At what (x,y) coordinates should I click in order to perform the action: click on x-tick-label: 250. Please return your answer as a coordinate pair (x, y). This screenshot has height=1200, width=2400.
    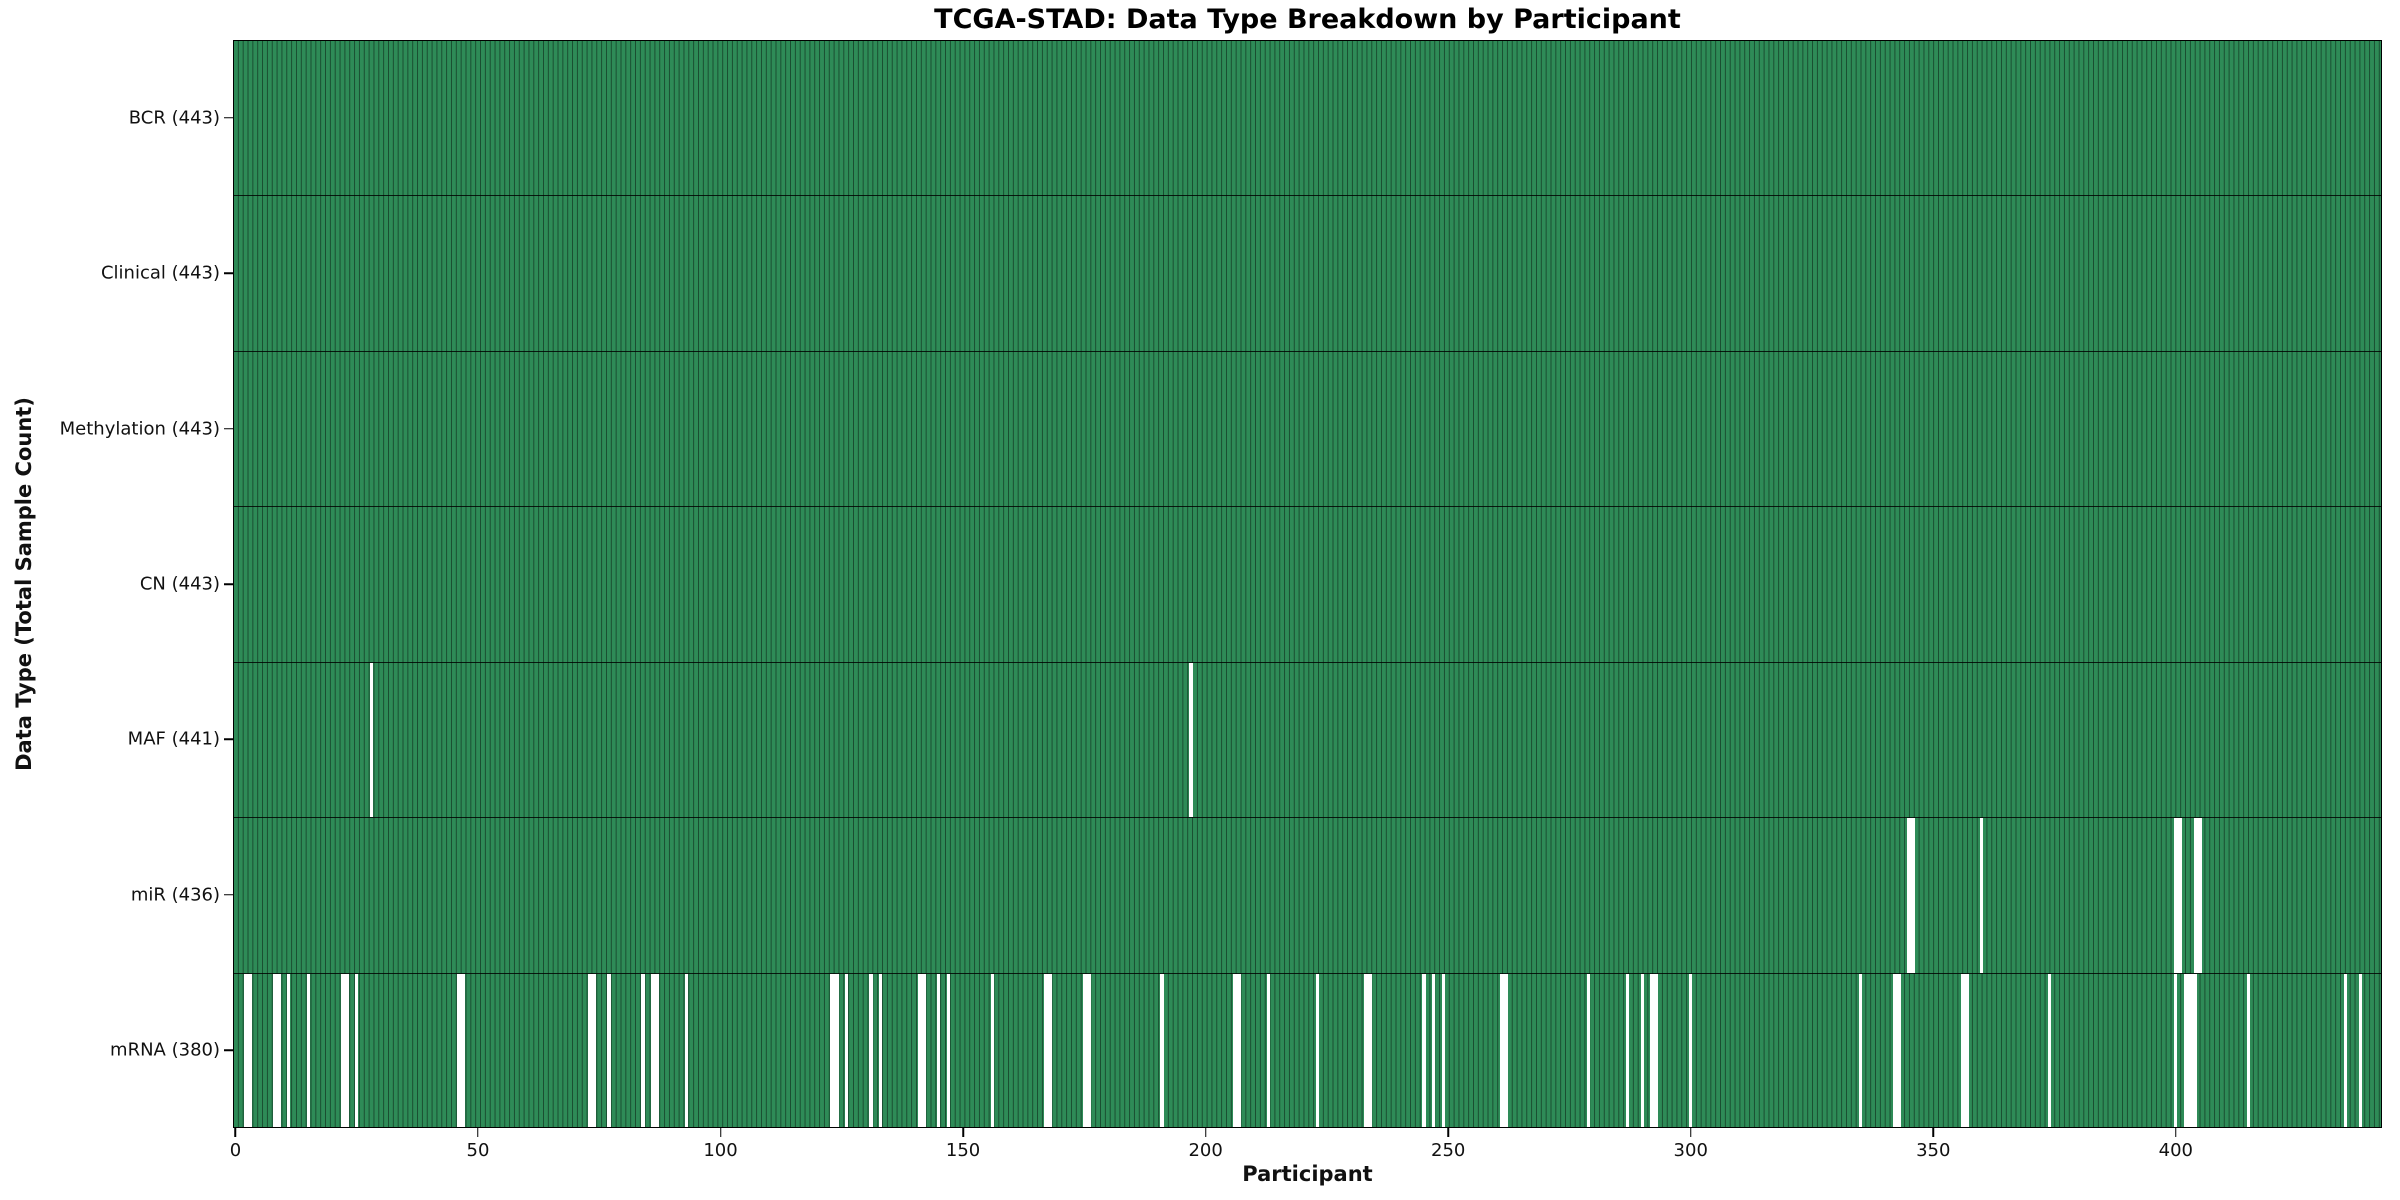
    Looking at the image, I should click on (1448, 1150).